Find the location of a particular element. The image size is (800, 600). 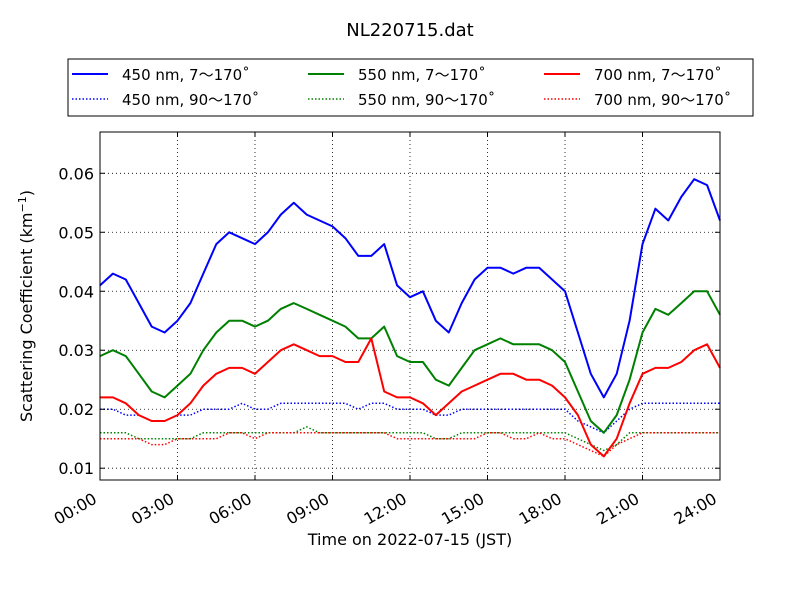

legend-label: 700 nm, 90～170˚ is located at coordinates (662, 100).